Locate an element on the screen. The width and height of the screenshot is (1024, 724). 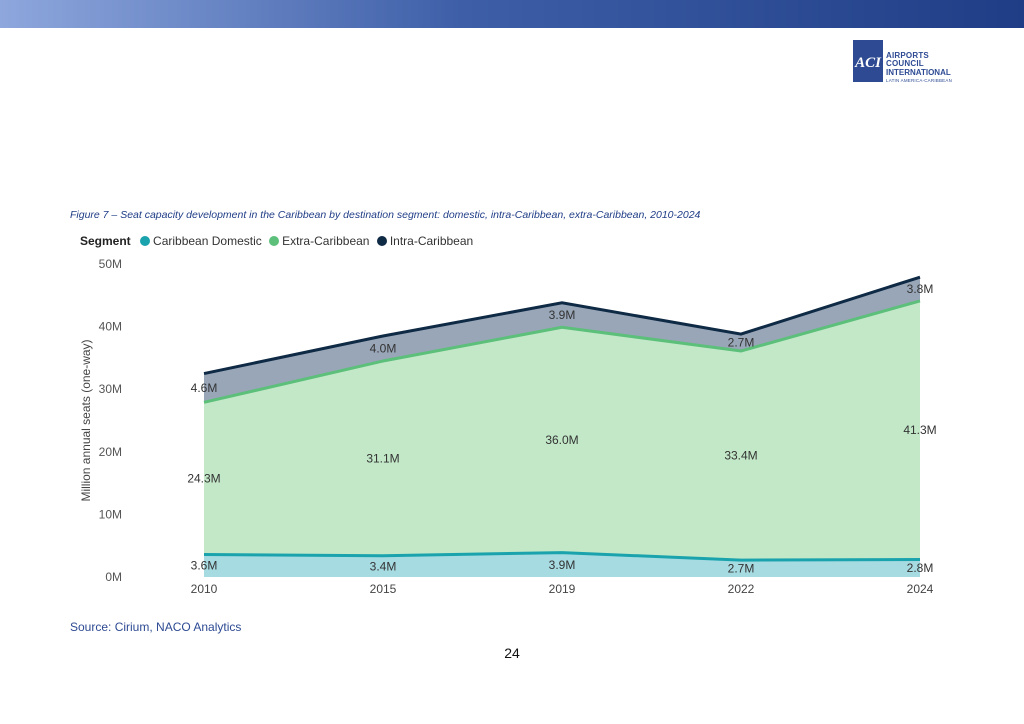
intra-caribbean-data-label: 3.9M is located at coordinates (562, 315).